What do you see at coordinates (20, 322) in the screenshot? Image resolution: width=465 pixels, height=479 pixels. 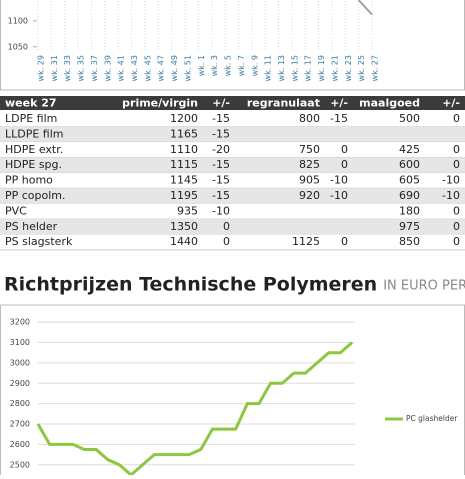 I see `y-tick-label: 3200` at bounding box center [20, 322].